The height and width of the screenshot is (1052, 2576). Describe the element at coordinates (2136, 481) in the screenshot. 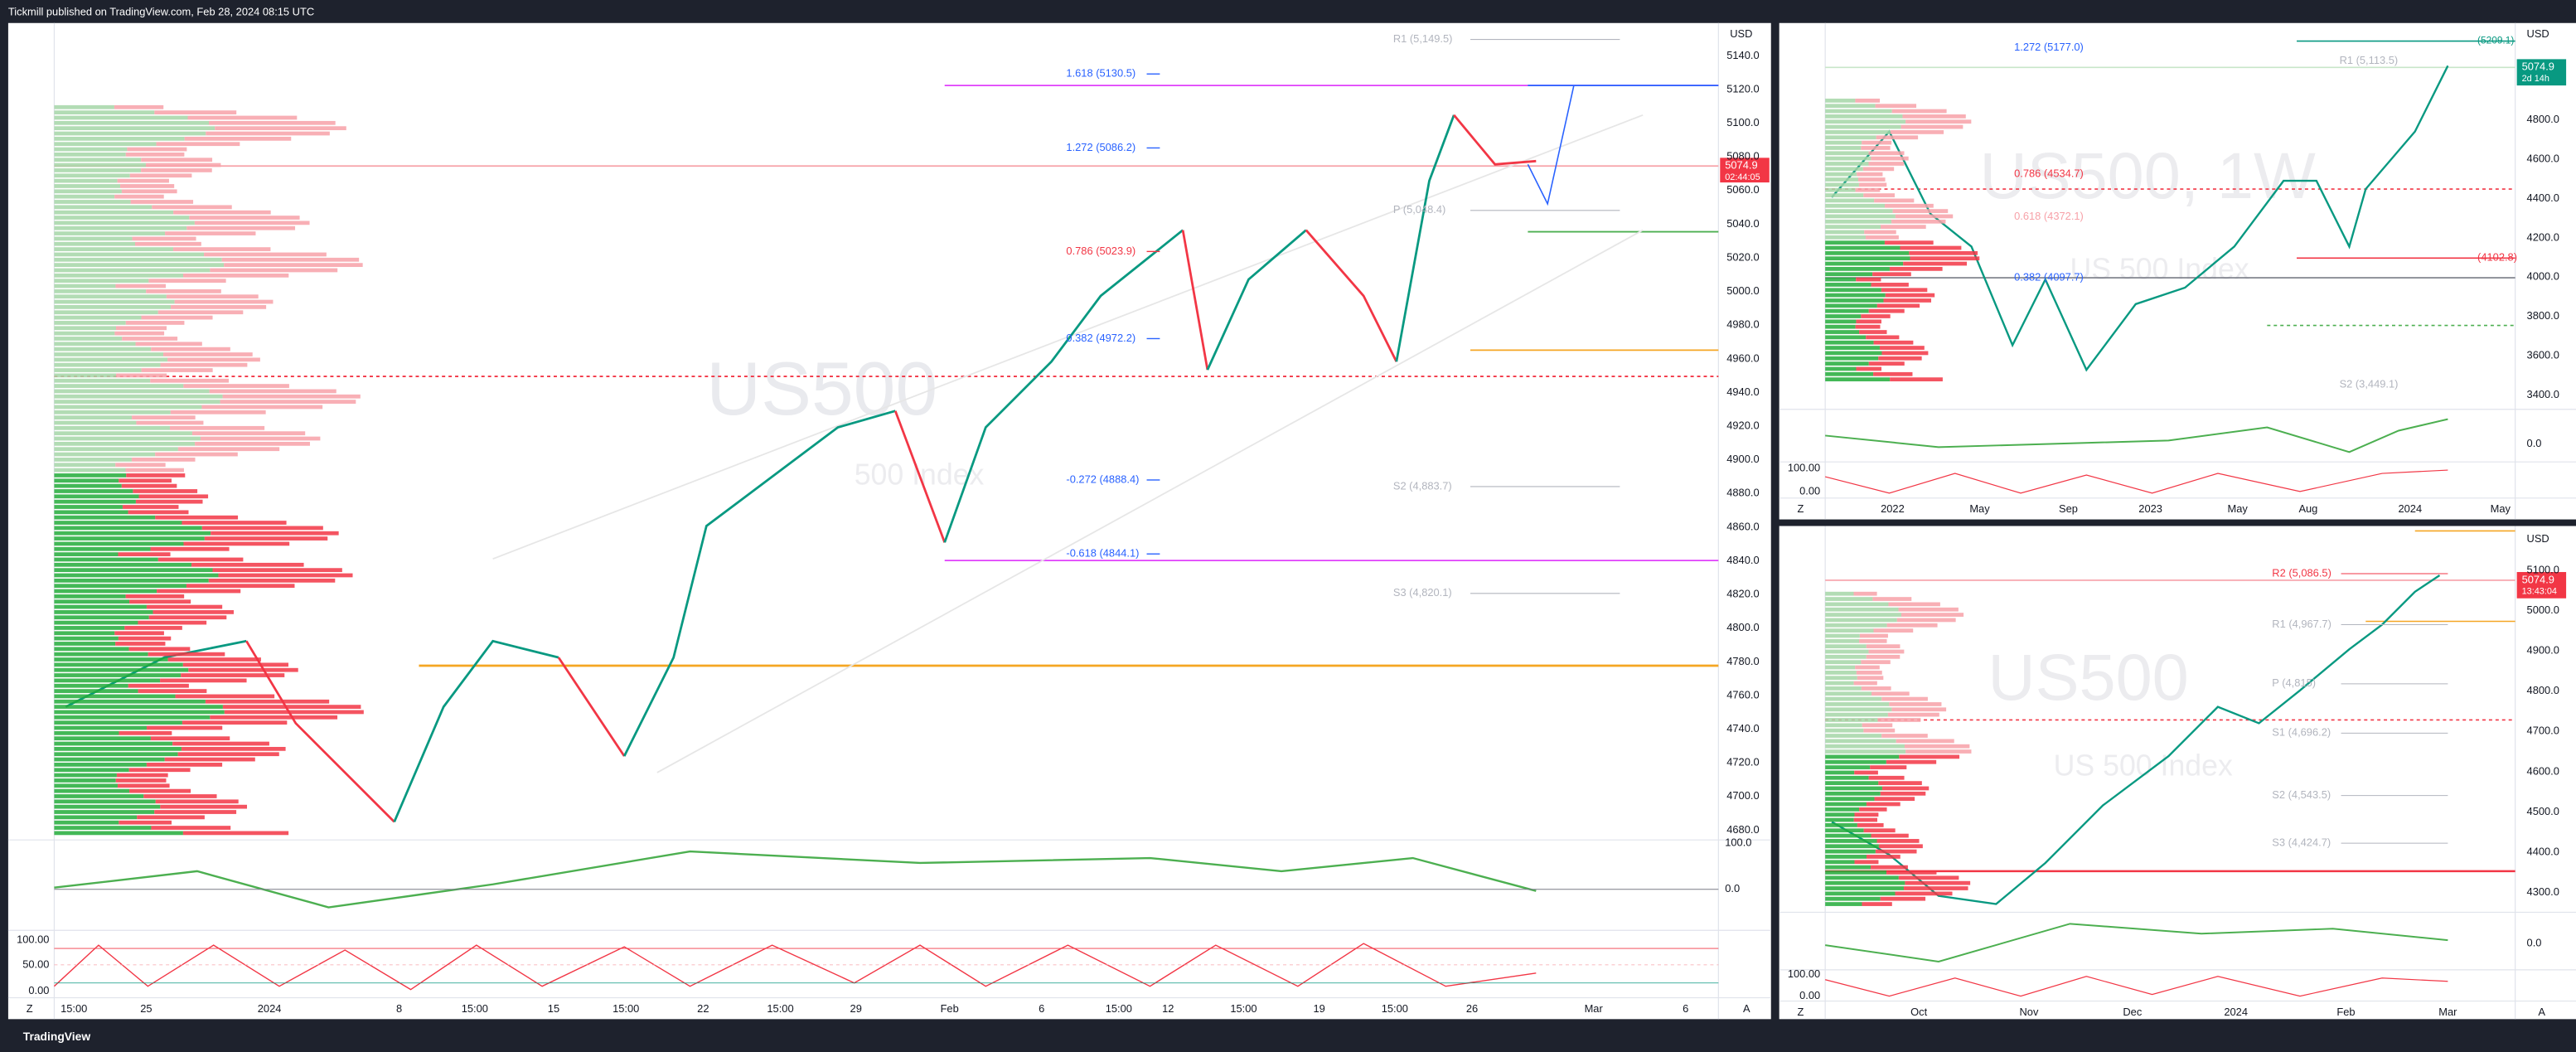

I see `stoch-line` at that location.